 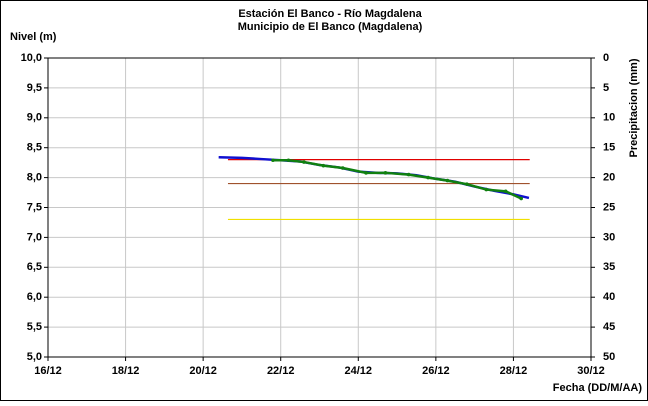 I want to click on y2-tick-label: 5, so click(x=606, y=88).